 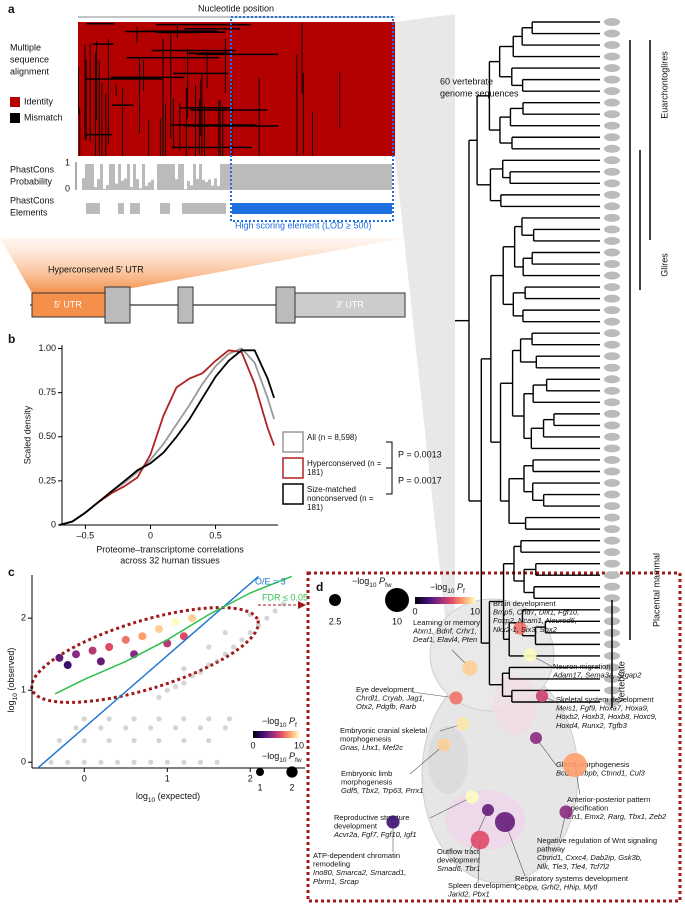 I want to click on x-tick-label: 1, so click(x=167, y=778).